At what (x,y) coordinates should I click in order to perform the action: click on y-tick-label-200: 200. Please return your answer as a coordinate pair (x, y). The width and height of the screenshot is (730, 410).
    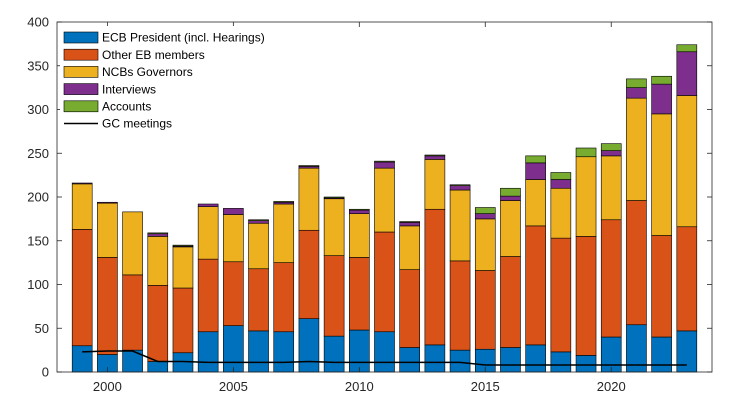
    Looking at the image, I should click on (38, 197).